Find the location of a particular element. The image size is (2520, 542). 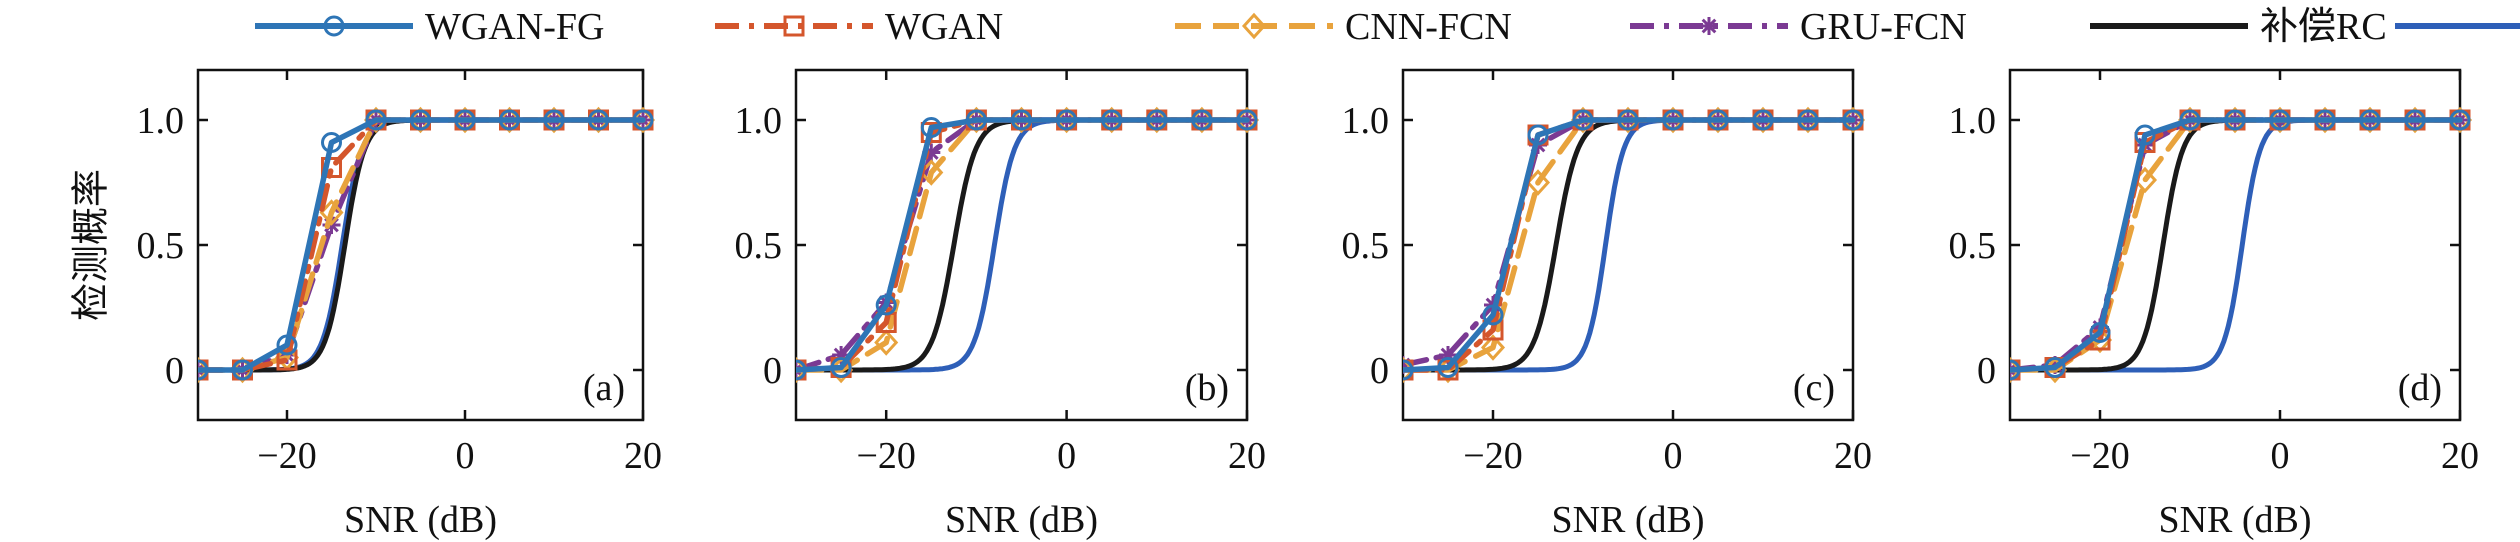

panel-label: (d) is located at coordinates (2420, 388).